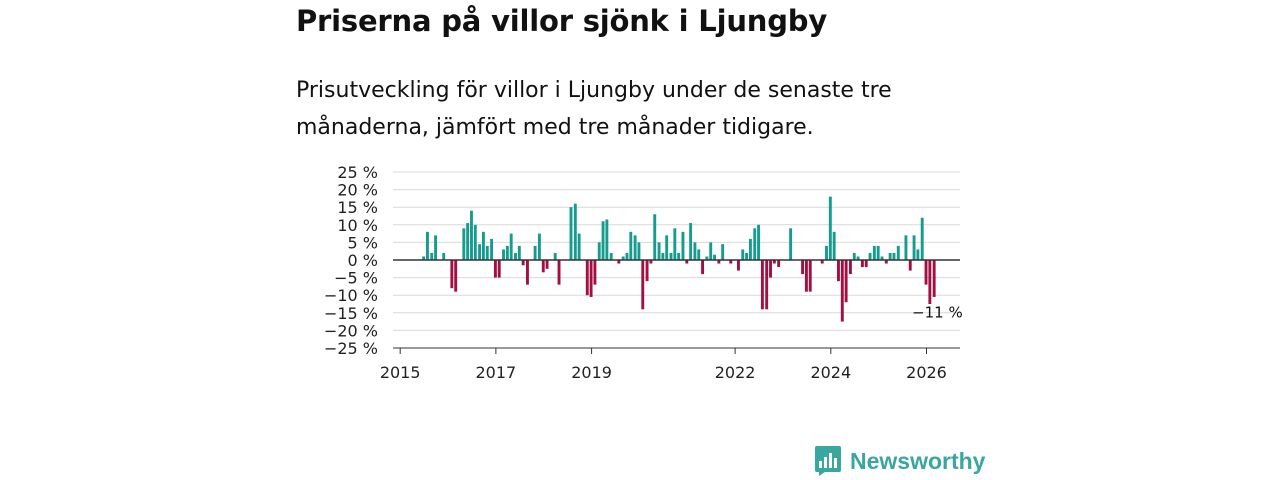 The height and width of the screenshot is (480, 1280). What do you see at coordinates (363, 242) in the screenshot?
I see `y-tick-label: 5 %` at bounding box center [363, 242].